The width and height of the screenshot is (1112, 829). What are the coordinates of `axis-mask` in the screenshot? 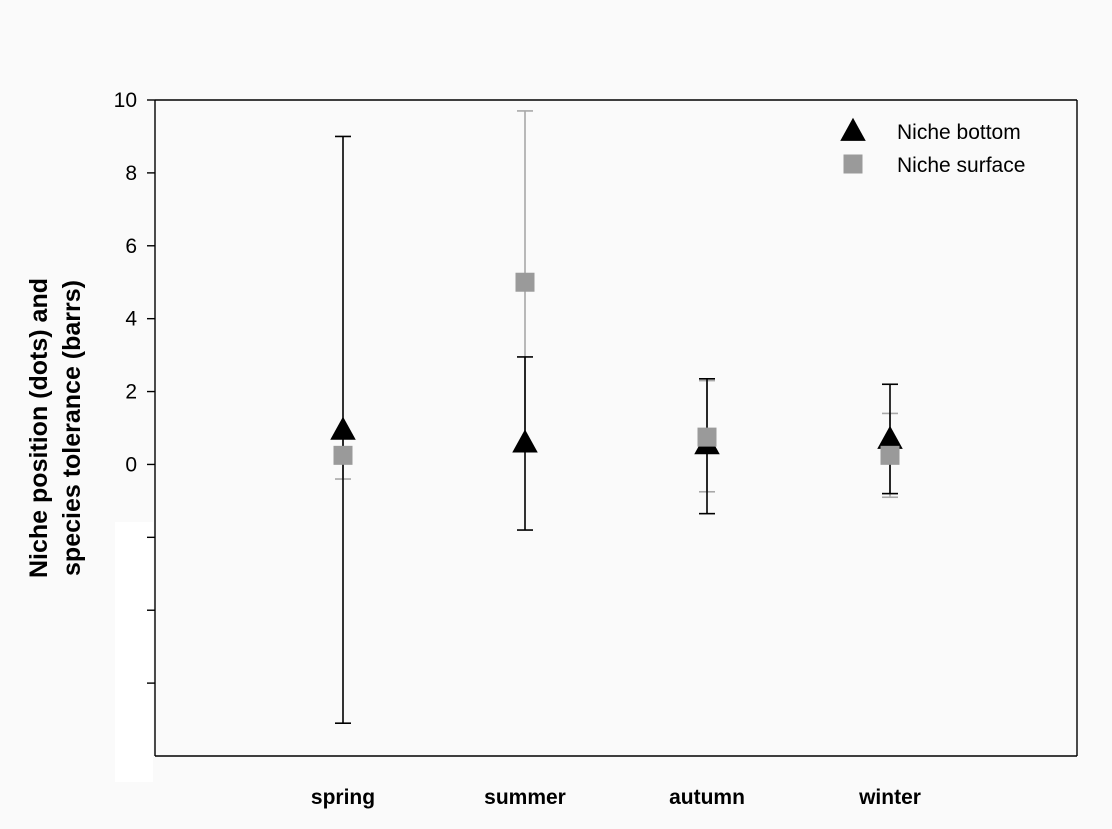 It's located at (134, 652).